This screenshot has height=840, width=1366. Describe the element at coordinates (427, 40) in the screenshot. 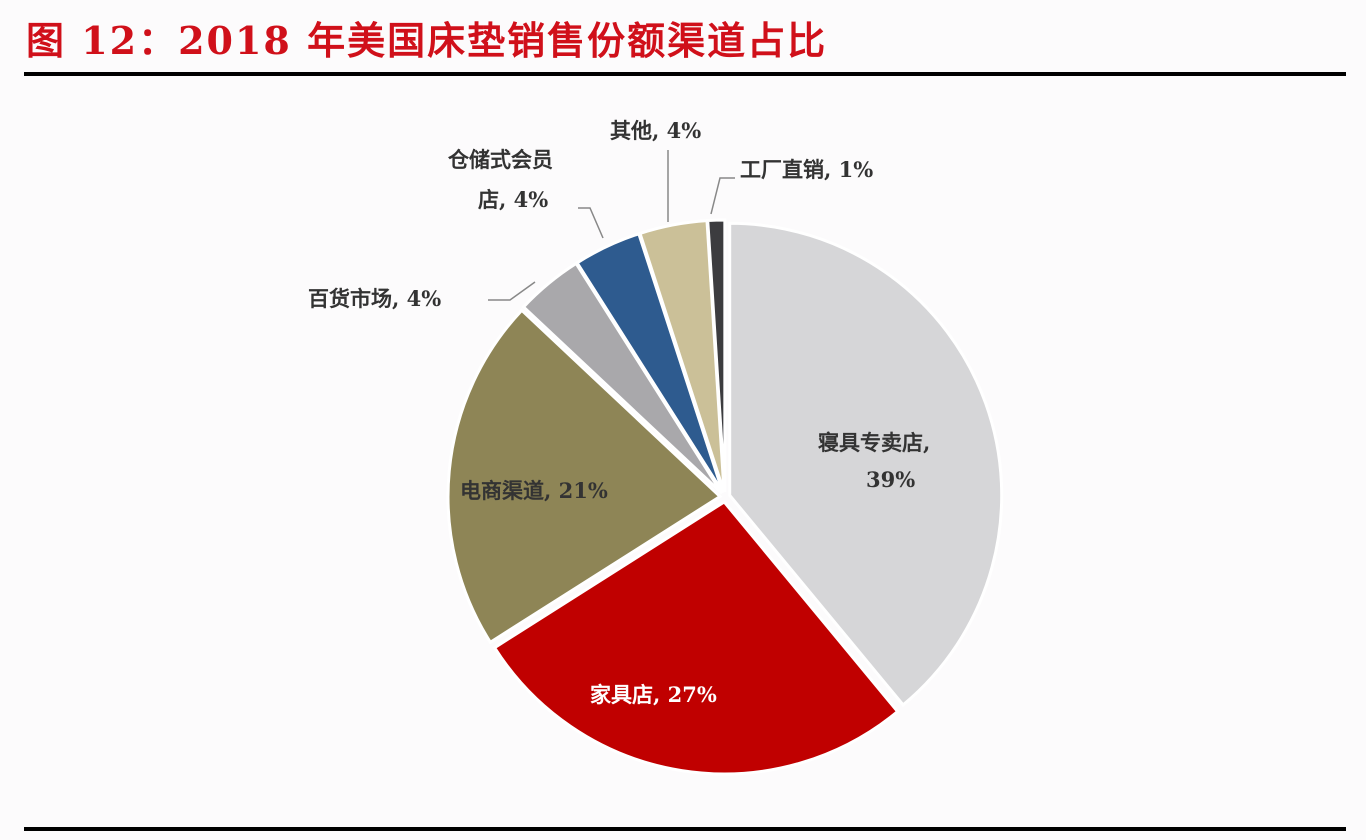

I see `chart-title: 图 12：2018 年美国床垫销售份额渠道占比` at that location.